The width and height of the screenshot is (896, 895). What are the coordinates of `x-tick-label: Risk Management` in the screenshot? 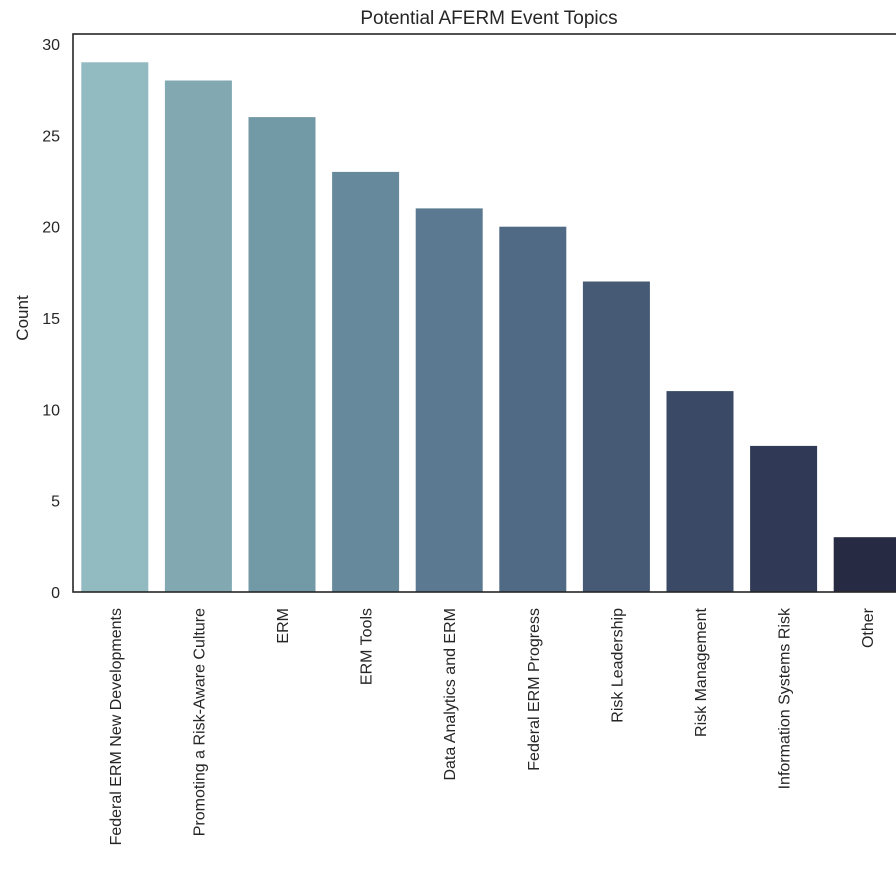 It's located at (701, 672).